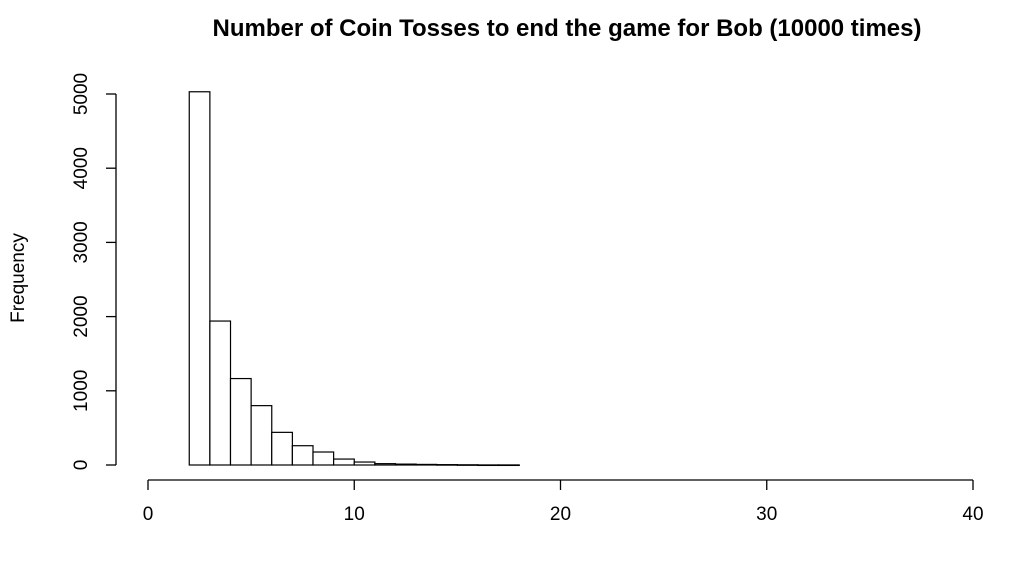 The width and height of the screenshot is (1023, 578). Describe the element at coordinates (354, 514) in the screenshot. I see `x-tick-label: 10` at that location.